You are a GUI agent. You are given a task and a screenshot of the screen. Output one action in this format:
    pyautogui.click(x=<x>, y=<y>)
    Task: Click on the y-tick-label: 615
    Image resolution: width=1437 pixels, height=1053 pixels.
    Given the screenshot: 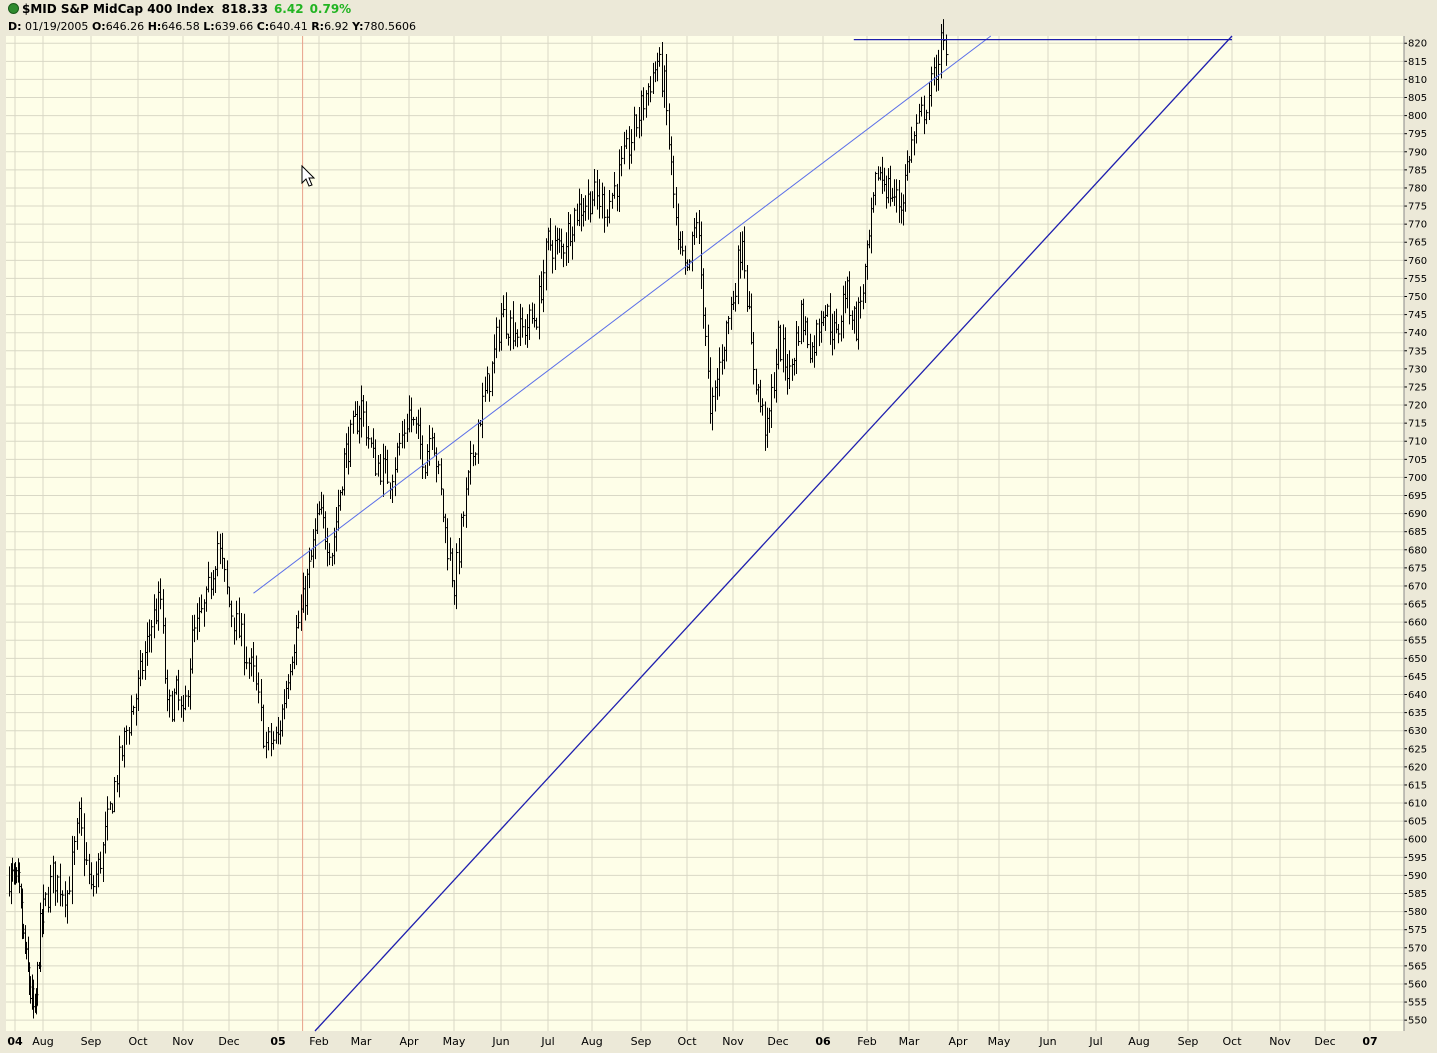 What is the action you would take?
    pyautogui.click(x=1417, y=785)
    